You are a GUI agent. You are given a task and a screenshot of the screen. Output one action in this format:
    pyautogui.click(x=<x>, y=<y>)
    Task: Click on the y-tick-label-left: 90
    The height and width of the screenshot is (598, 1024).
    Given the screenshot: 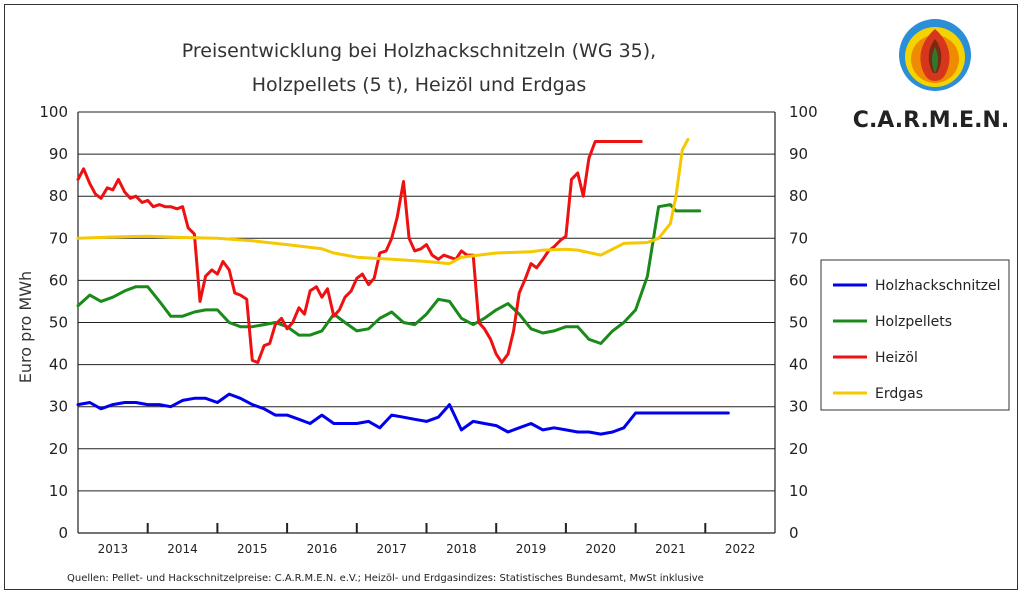 What is the action you would take?
    pyautogui.click(x=58, y=154)
    